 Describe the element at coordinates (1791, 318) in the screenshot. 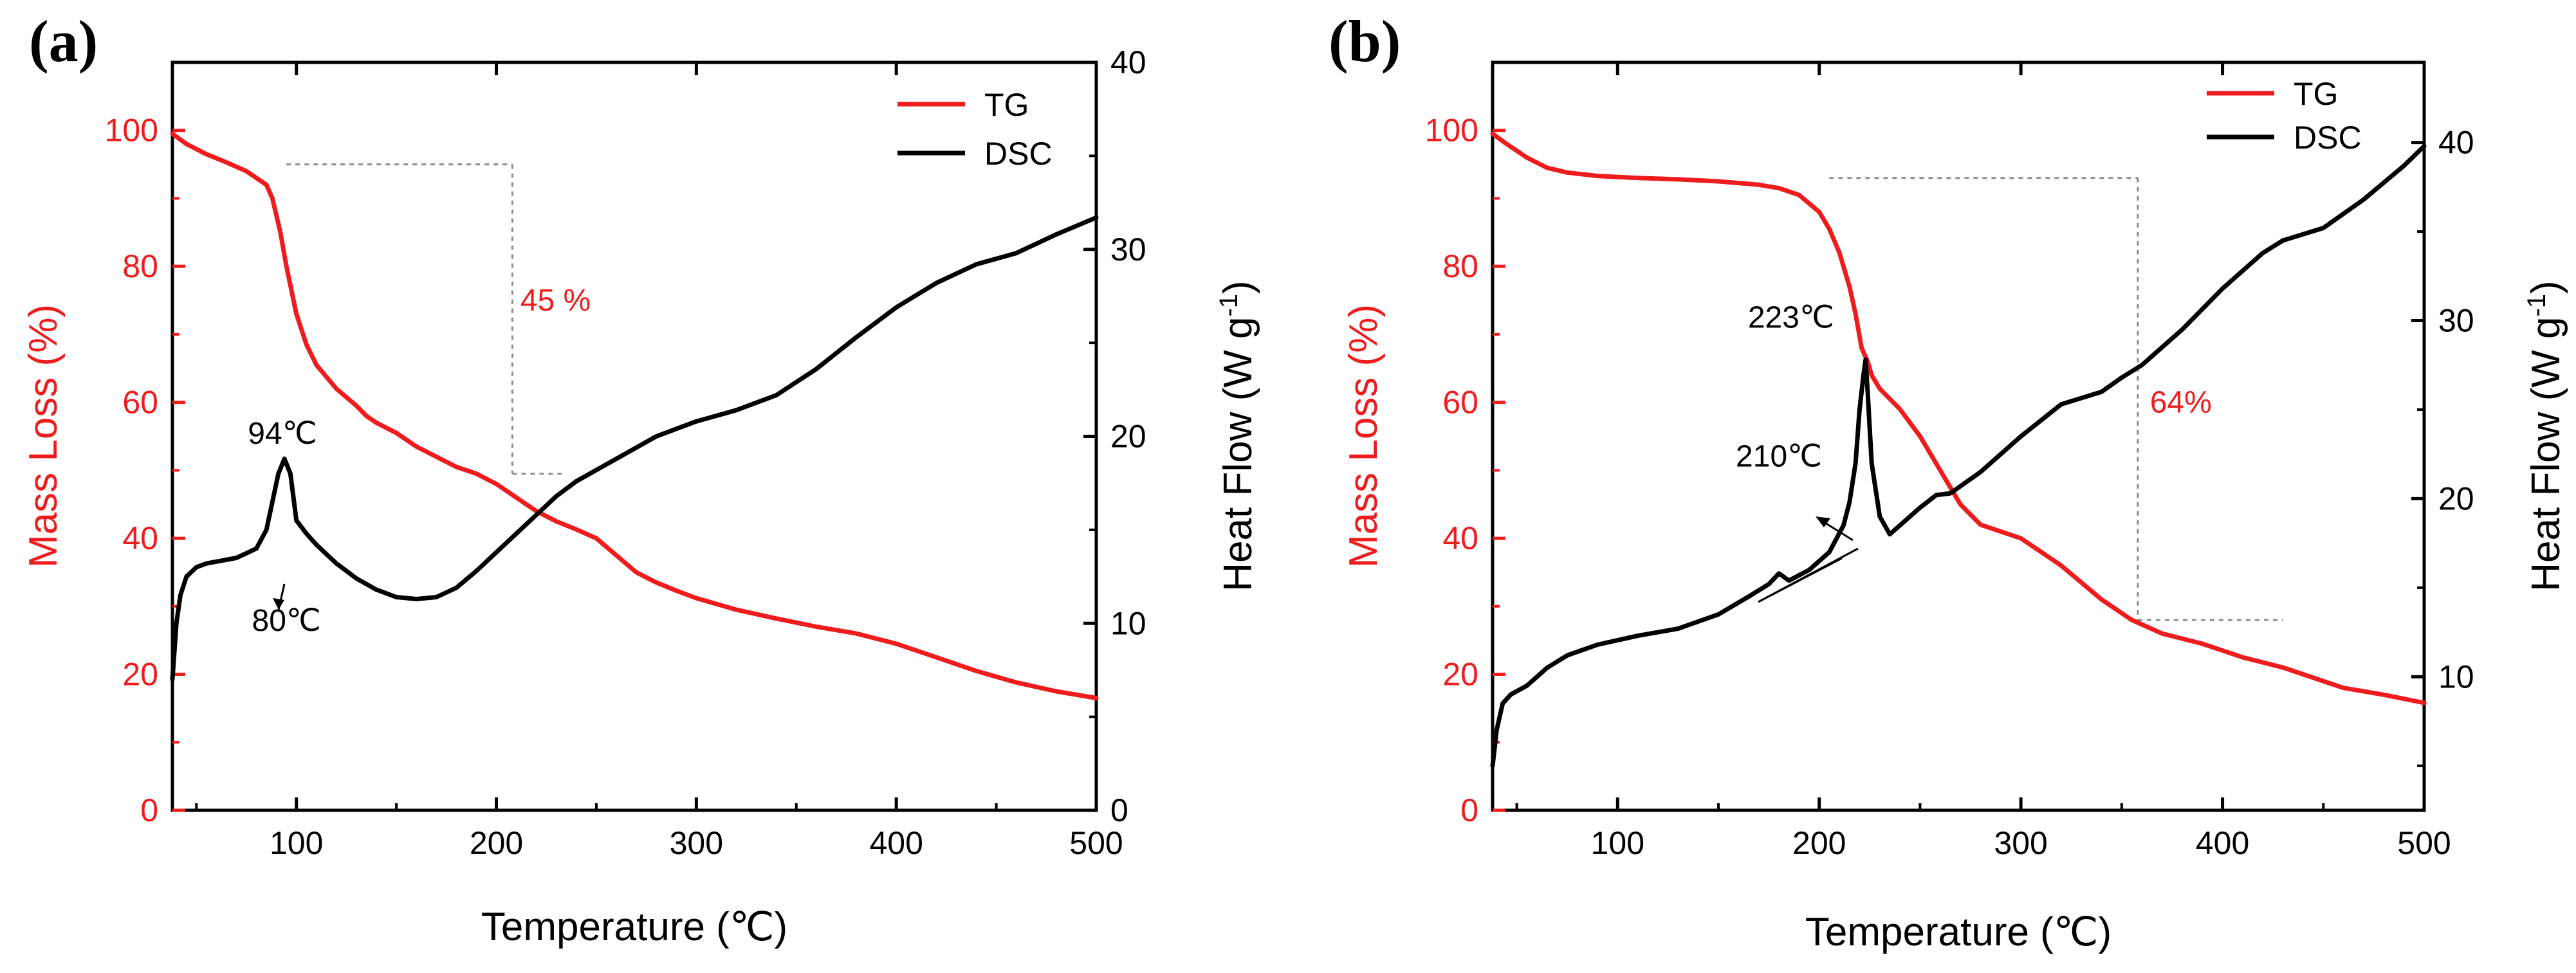

I see `peak-annotation-223: 223℃` at that location.